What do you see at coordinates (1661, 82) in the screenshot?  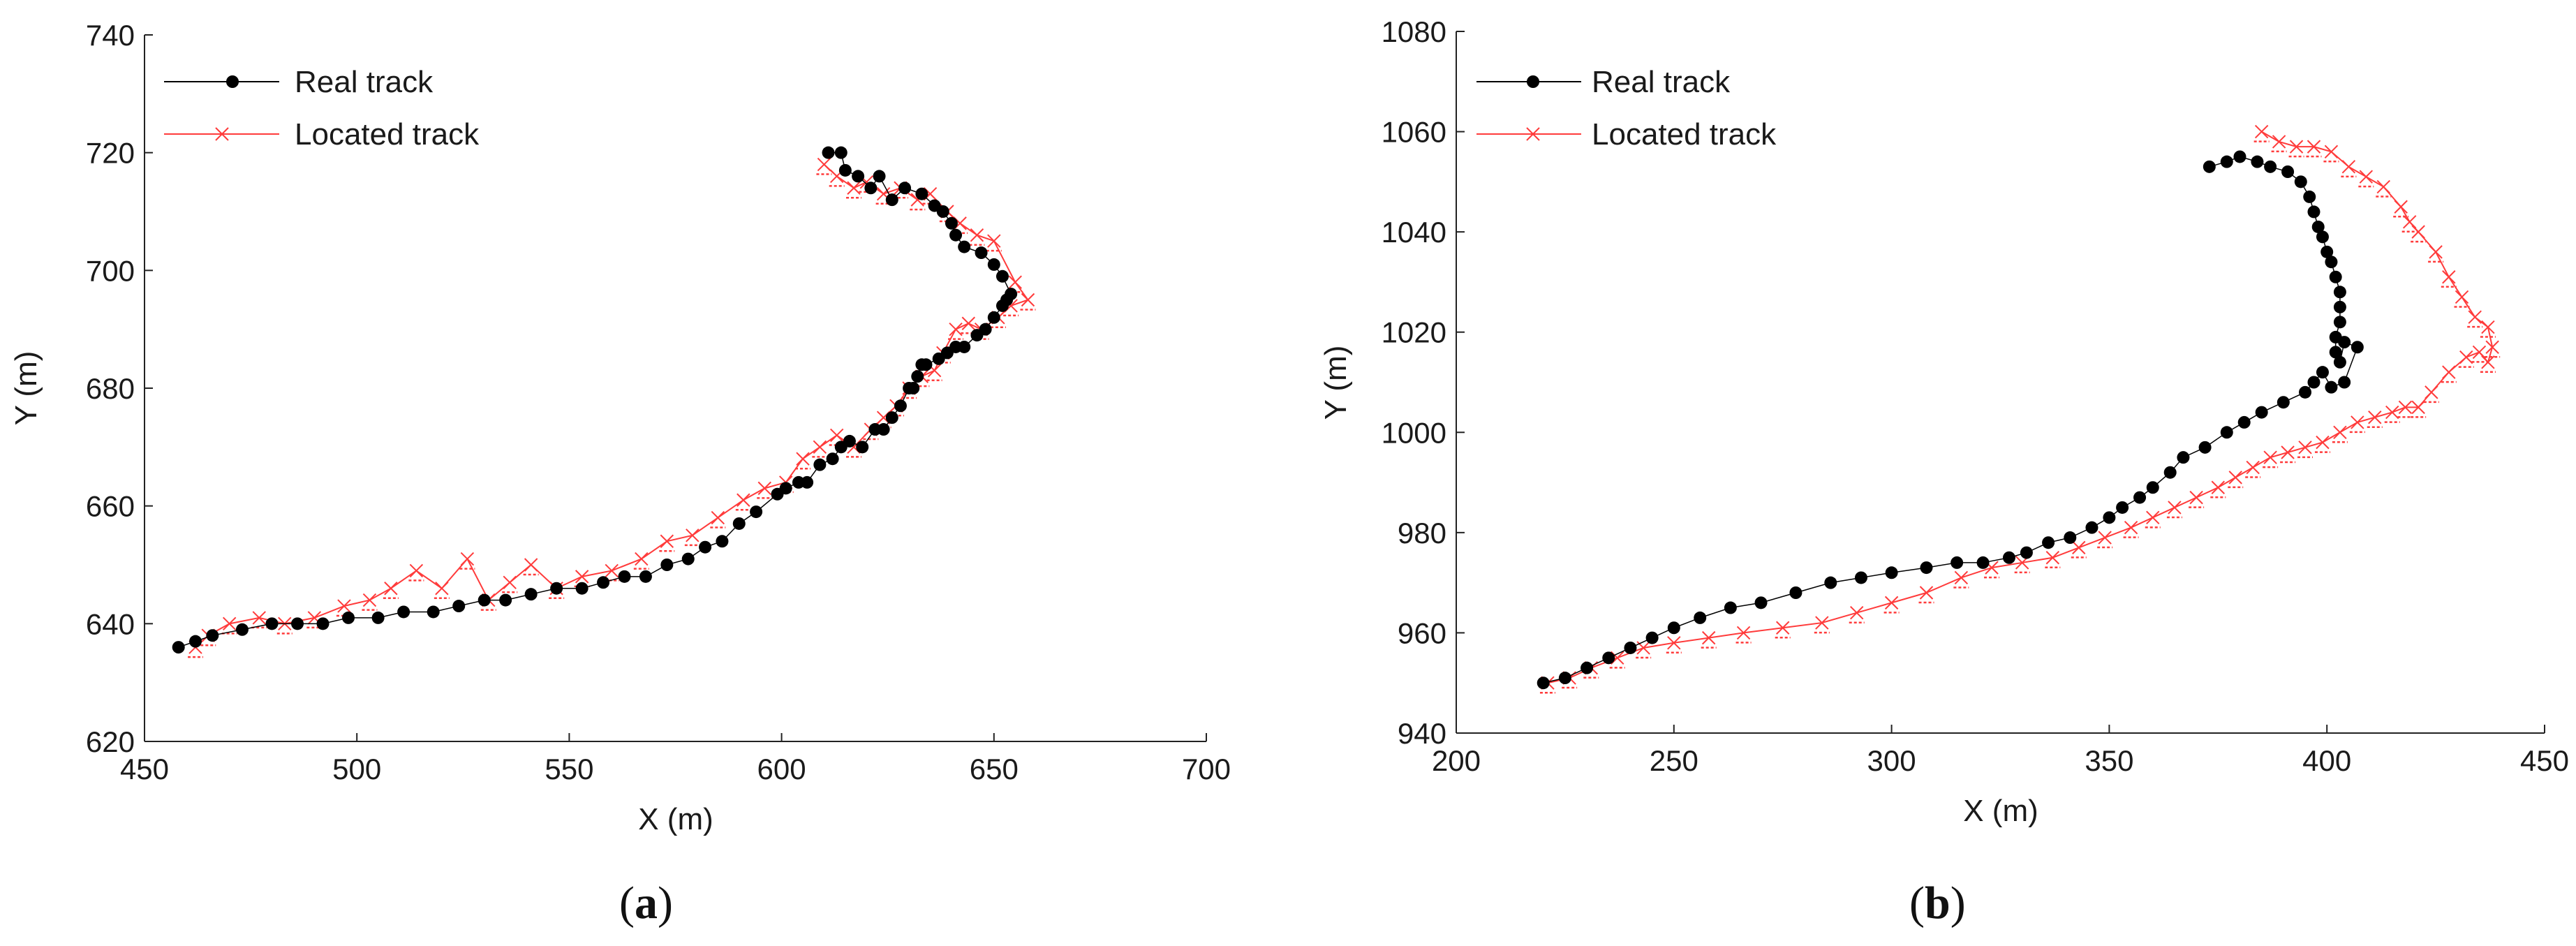 I see `panel-b-legend-real-label: Real track` at bounding box center [1661, 82].